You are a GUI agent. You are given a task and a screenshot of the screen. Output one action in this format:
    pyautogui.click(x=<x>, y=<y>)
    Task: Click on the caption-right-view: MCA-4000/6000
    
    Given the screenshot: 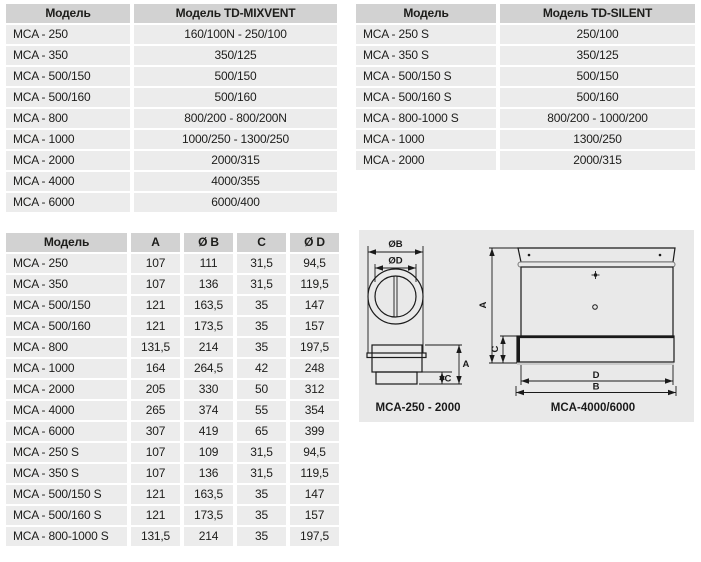 What is the action you would take?
    pyautogui.click(x=593, y=408)
    